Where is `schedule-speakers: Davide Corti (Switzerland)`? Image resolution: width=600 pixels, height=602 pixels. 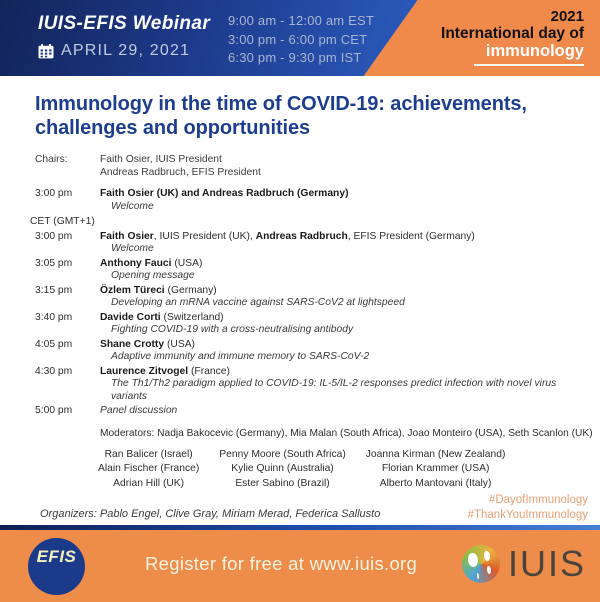 schedule-speakers: Davide Corti (Switzerland) is located at coordinates (345, 318).